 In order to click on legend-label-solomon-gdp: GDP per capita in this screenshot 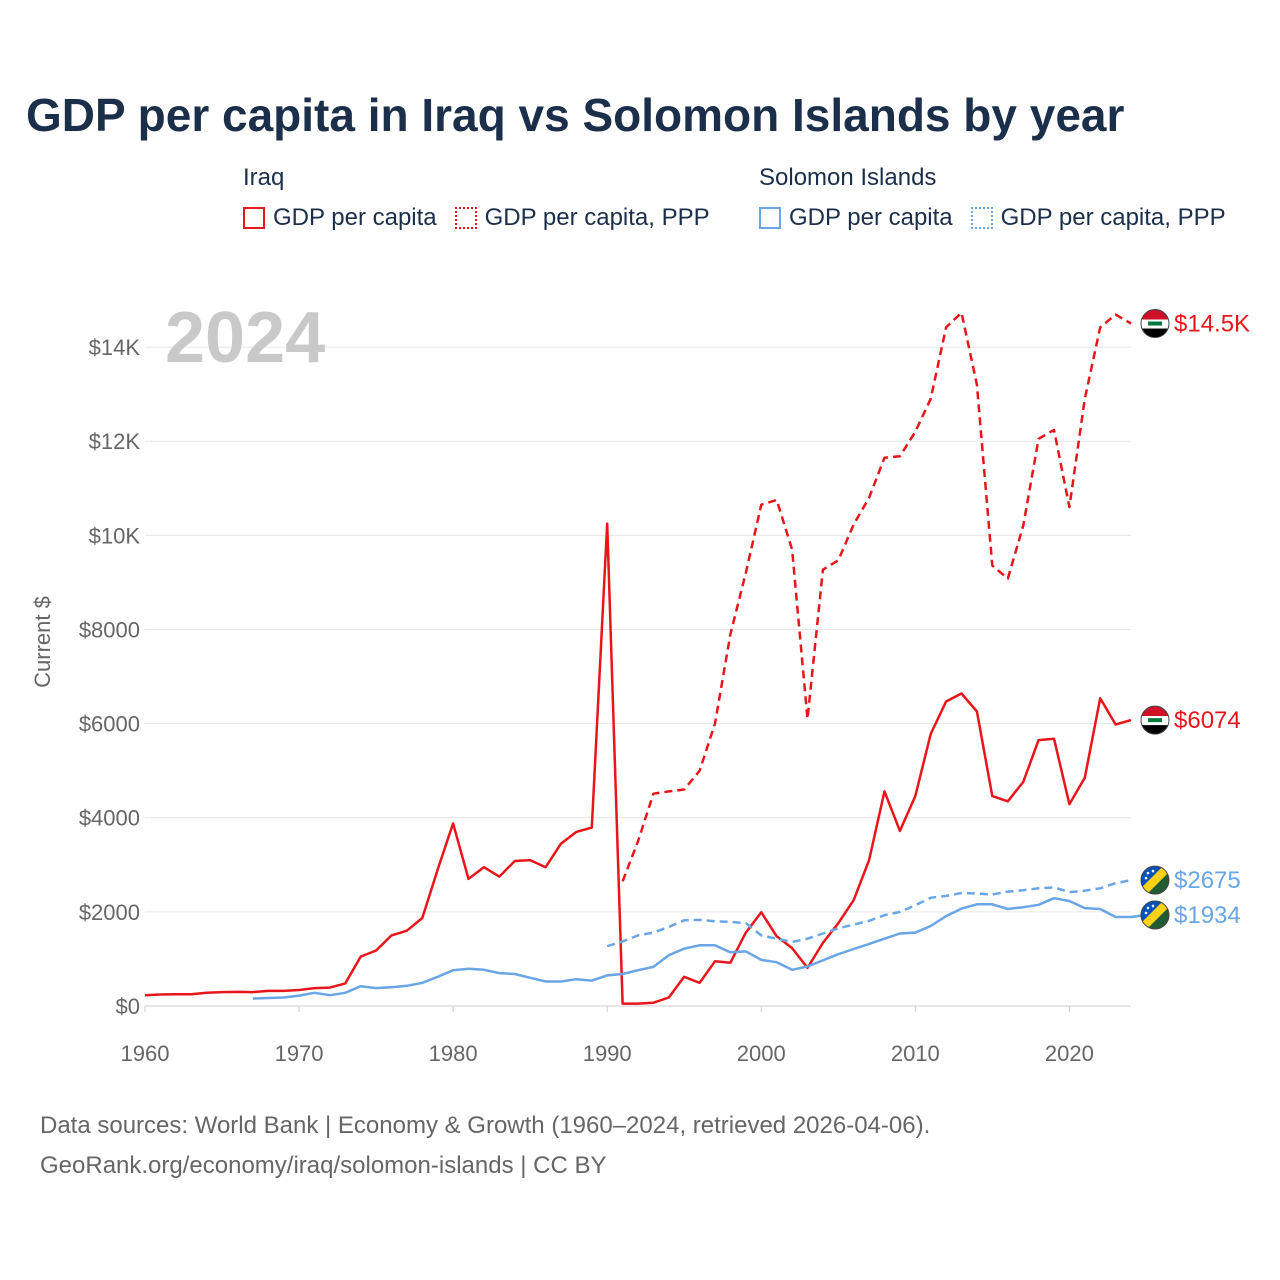, I will do `click(871, 217)`.